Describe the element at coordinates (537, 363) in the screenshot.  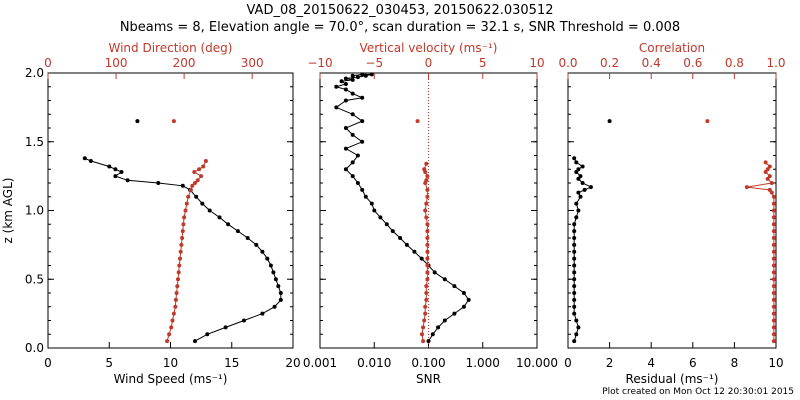
I see `x-tick-label-bottom: 10.000` at that location.